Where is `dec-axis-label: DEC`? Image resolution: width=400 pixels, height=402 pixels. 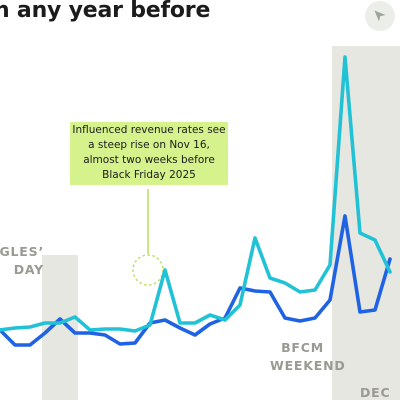
dec-axis-label: DEC is located at coordinates (375, 392).